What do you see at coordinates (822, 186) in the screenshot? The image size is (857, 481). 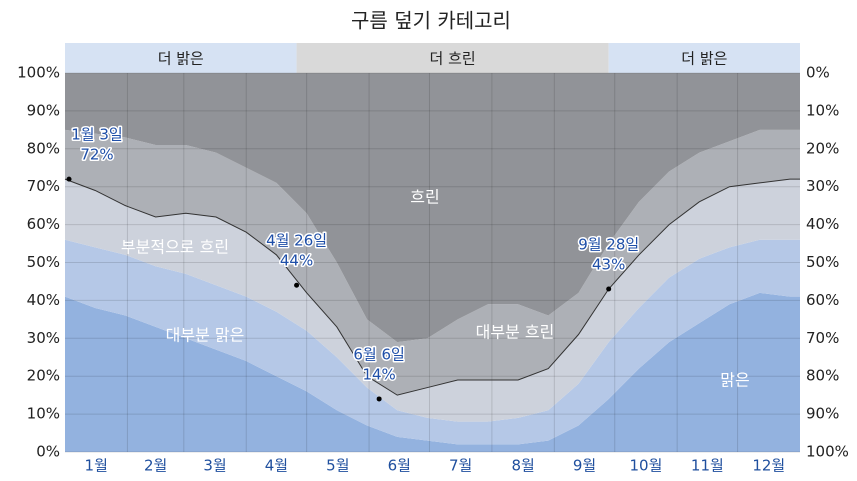 I see `y2-tick-label: 30%` at bounding box center [822, 186].